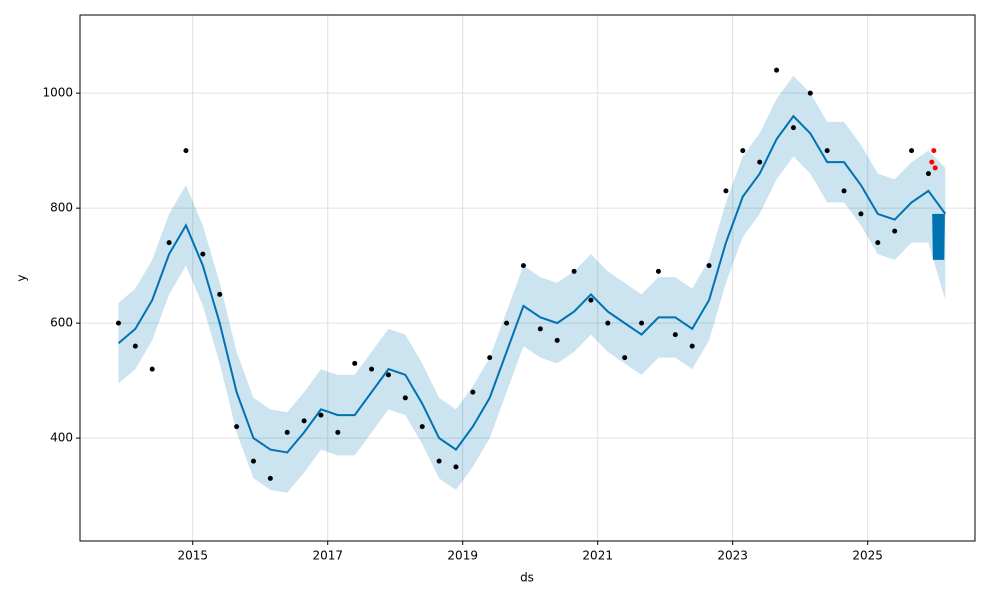 The width and height of the screenshot is (1000, 604). I want to click on y-tick-label: 1000, so click(57, 93).